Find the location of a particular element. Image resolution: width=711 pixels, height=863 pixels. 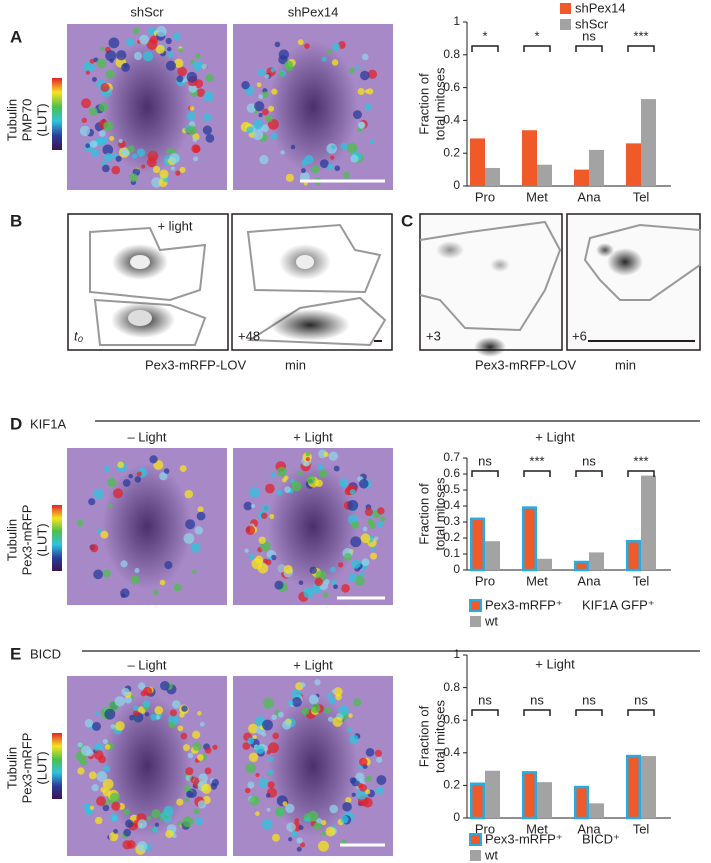

heading: BICD is located at coordinates (45, 653).